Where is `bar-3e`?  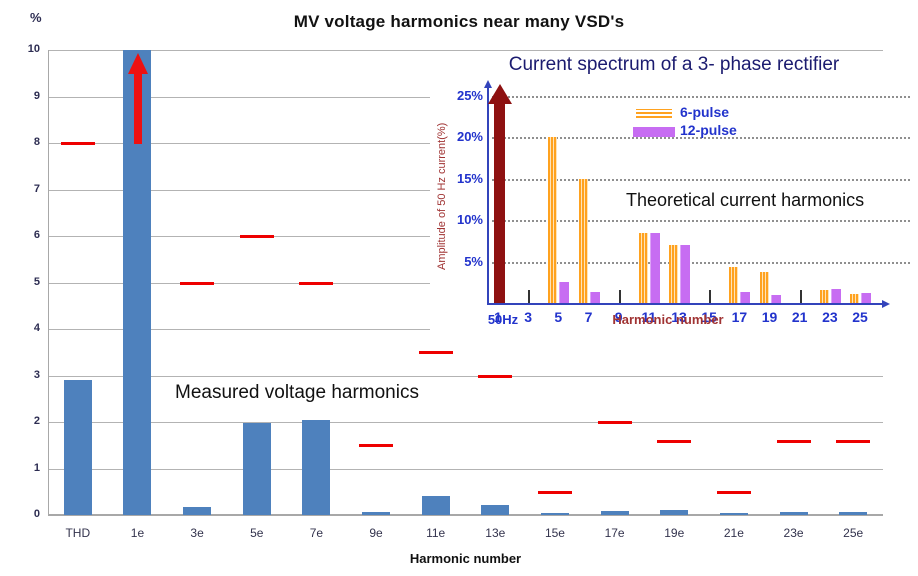 bar-3e is located at coordinates (197, 510).